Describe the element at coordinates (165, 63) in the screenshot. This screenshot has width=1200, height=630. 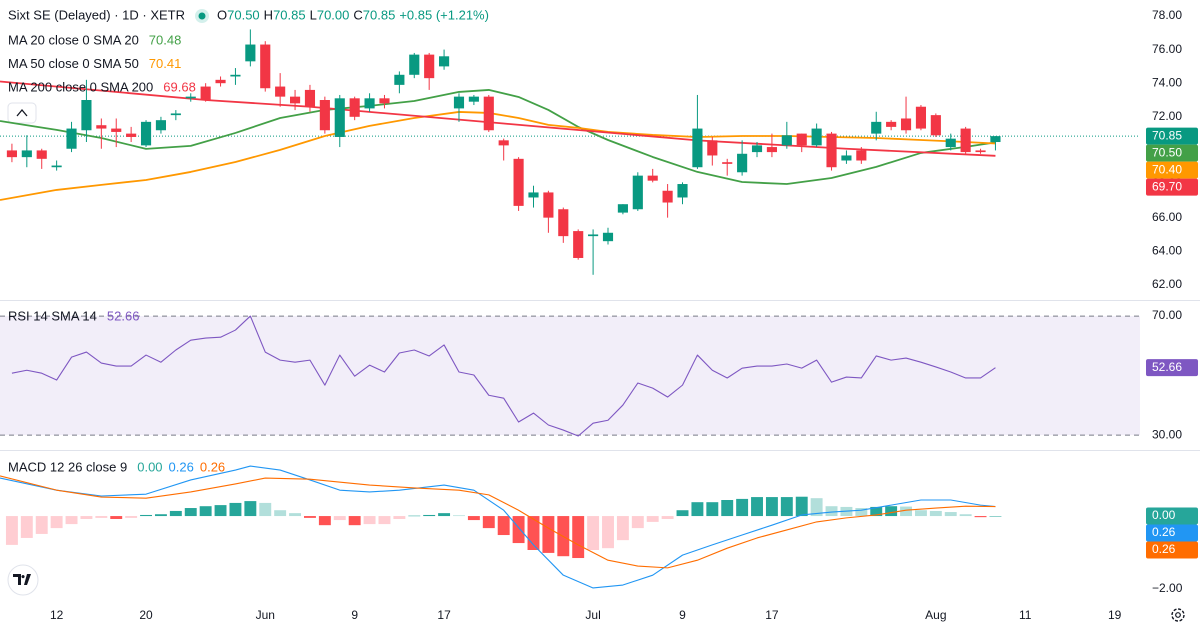
I see `indicator-value: 70.41` at that location.